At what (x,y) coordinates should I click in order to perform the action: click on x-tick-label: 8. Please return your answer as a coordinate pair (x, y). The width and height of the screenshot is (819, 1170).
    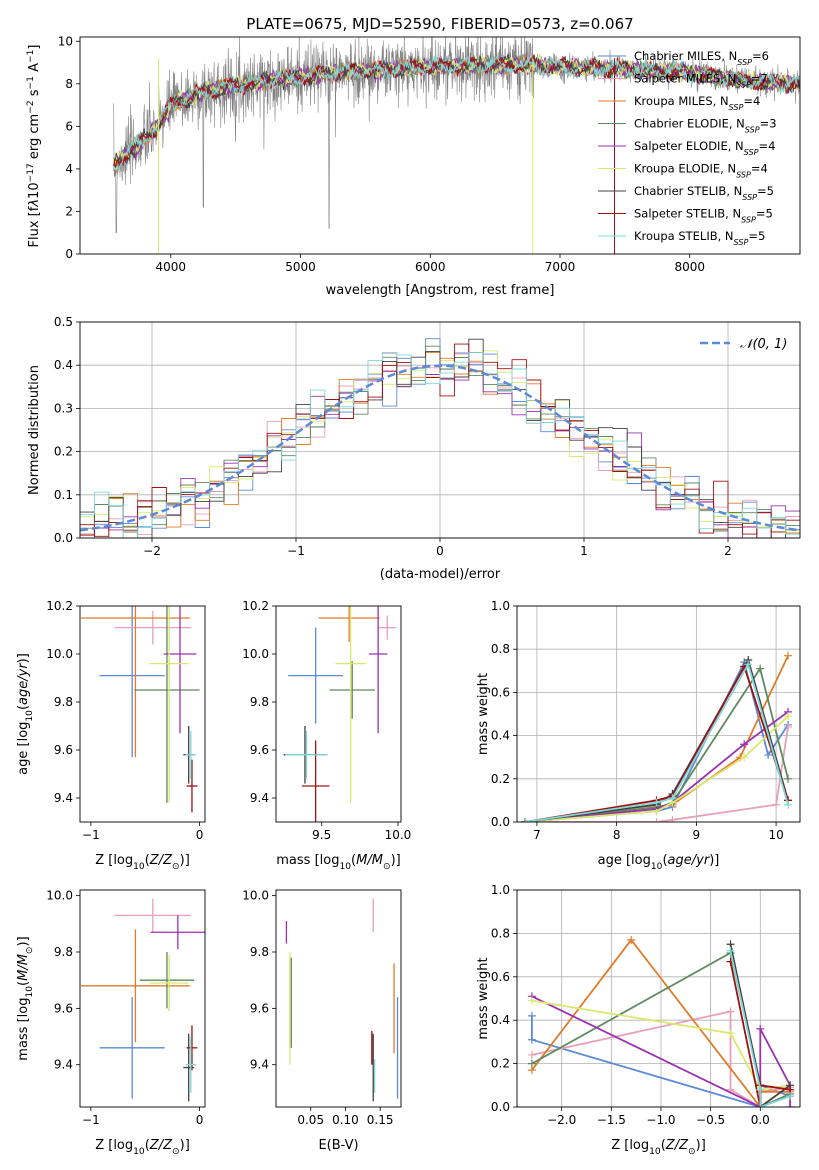
    Looking at the image, I should click on (617, 835).